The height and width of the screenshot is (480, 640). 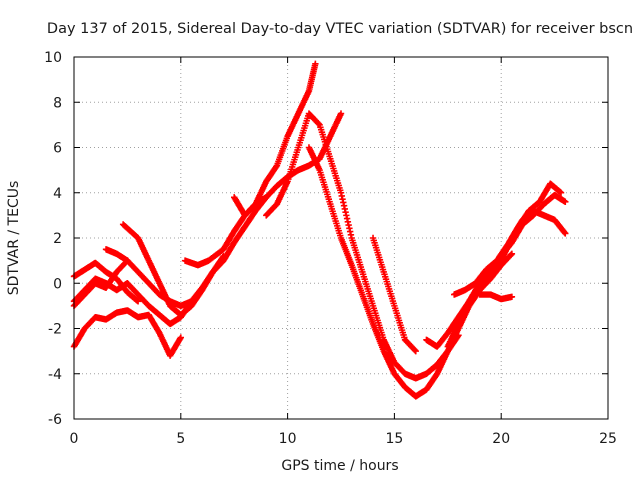 What do you see at coordinates (53, 58) in the screenshot?
I see `y-tick-label: 10` at bounding box center [53, 58].